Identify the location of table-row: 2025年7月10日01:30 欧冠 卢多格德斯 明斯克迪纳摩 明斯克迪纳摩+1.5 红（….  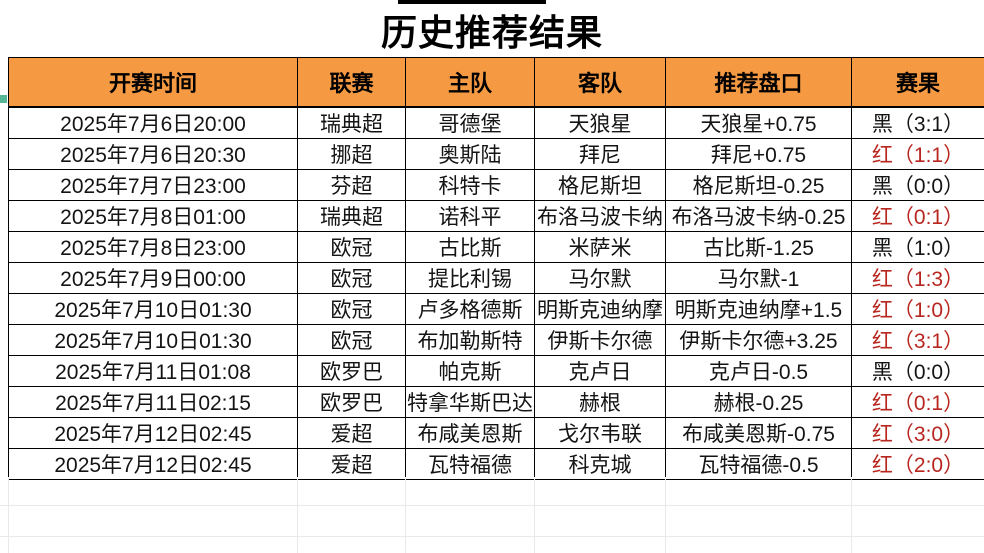
(496, 309).